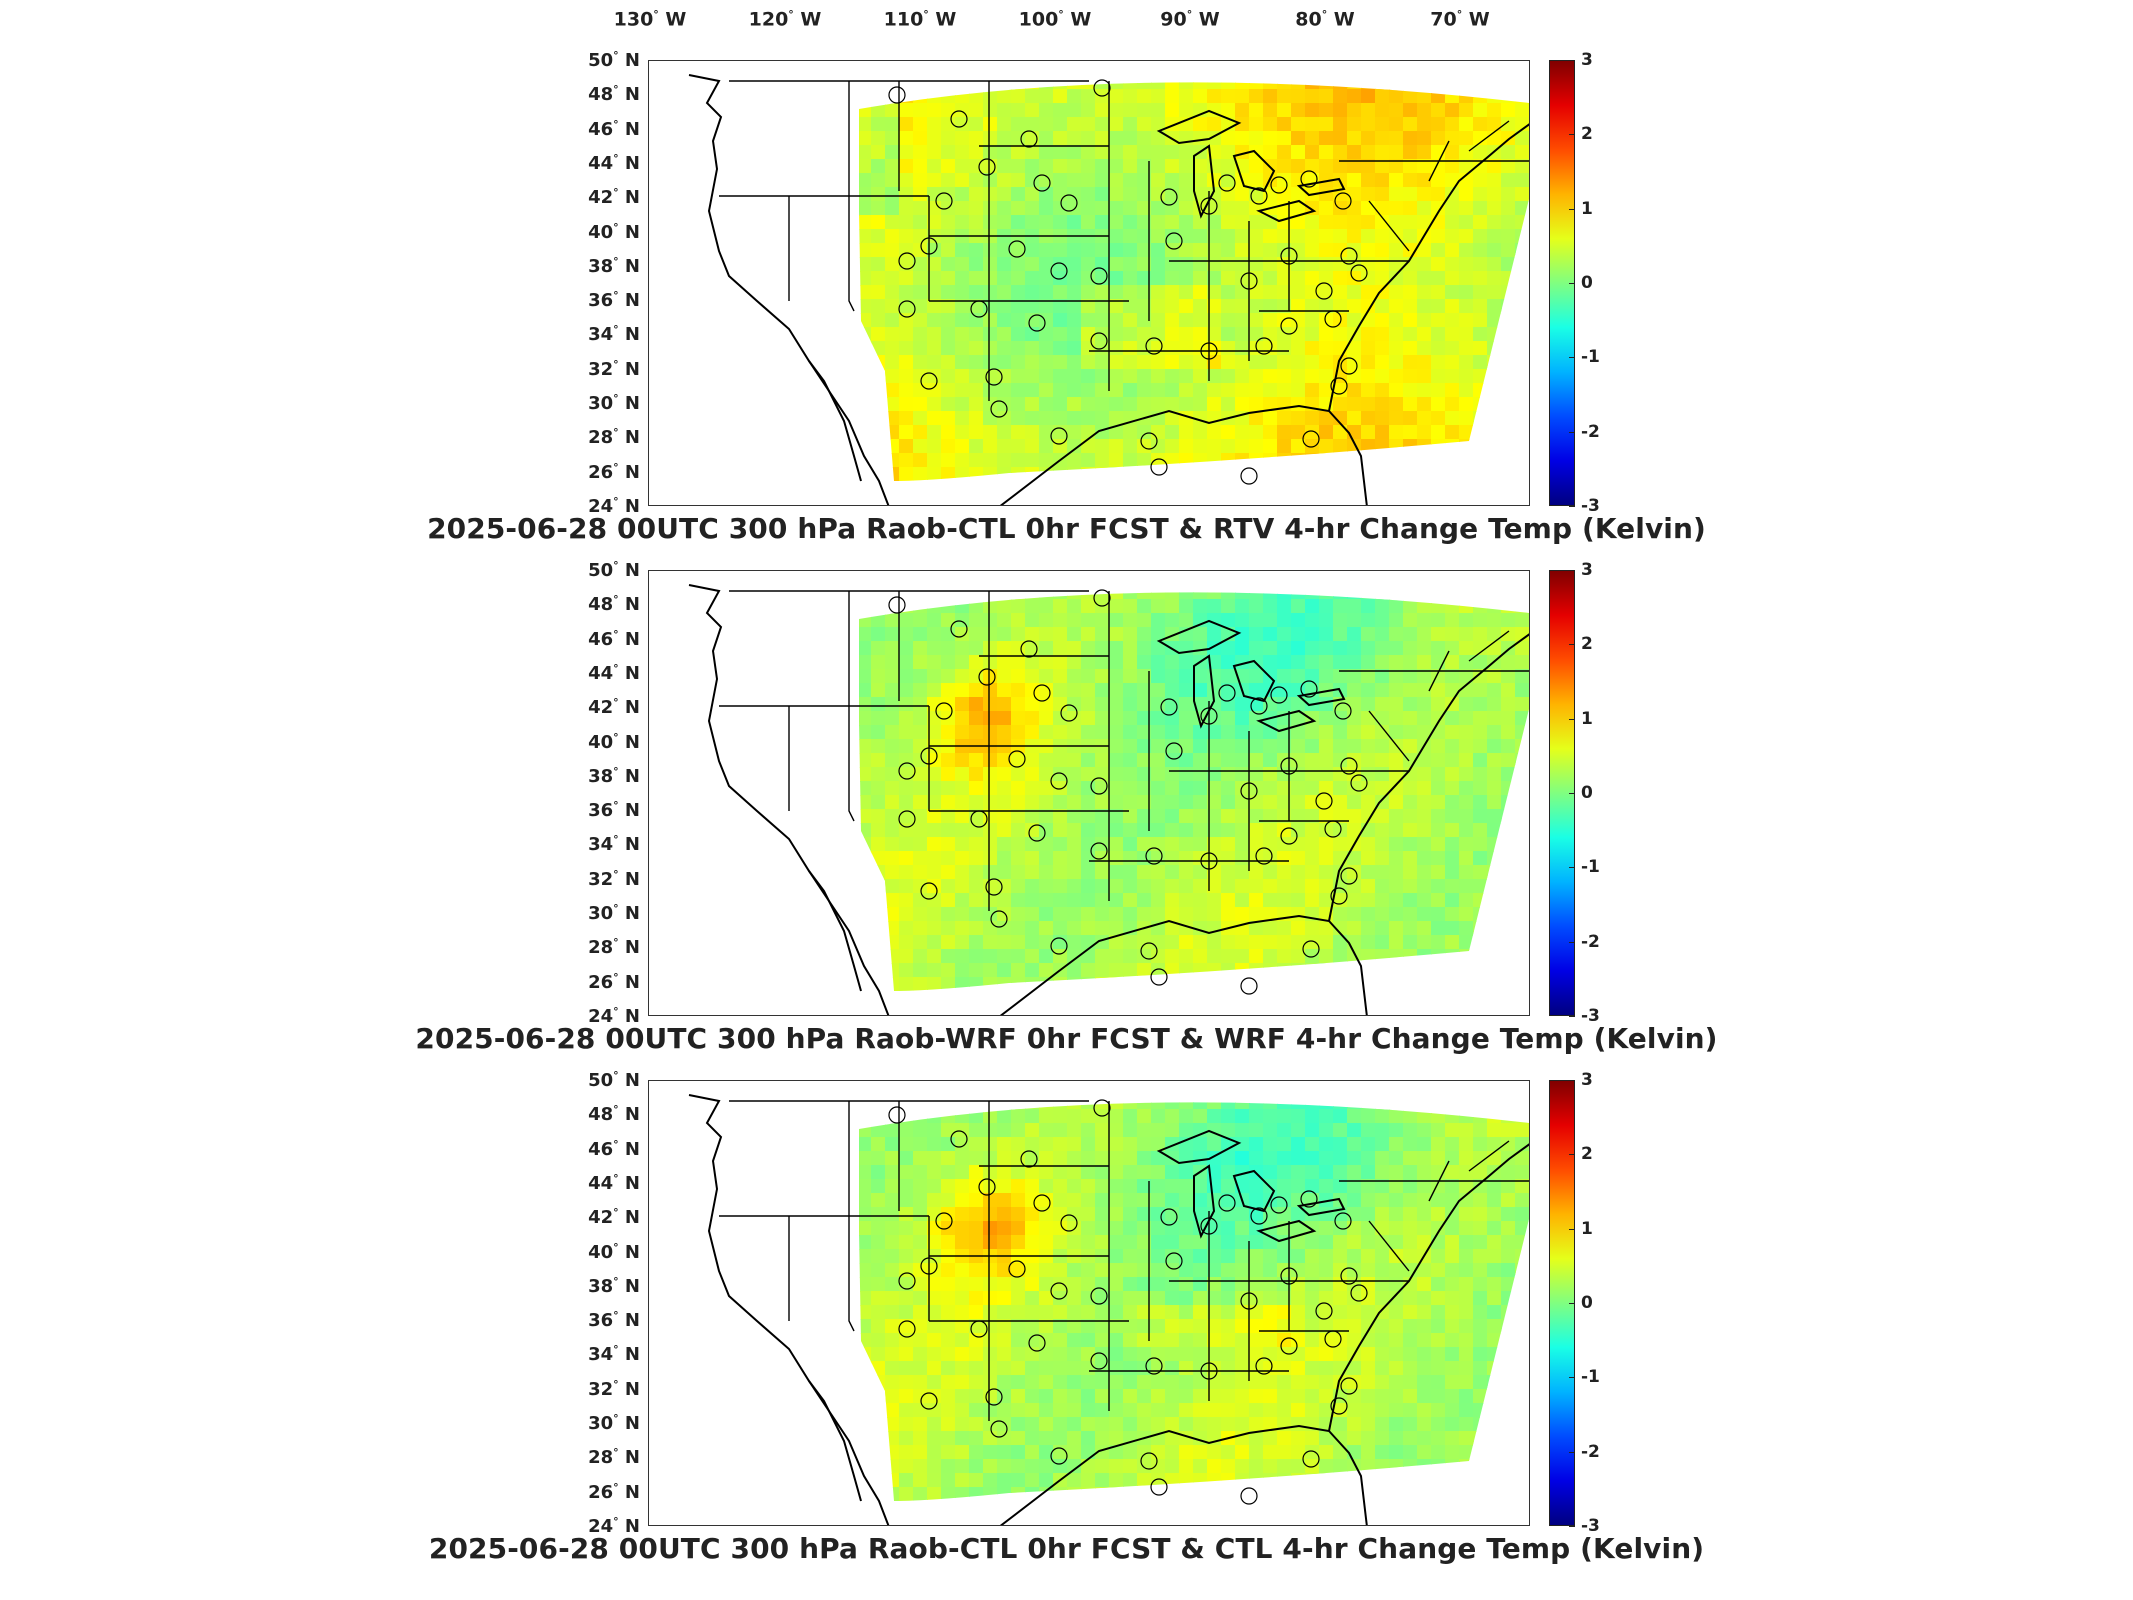 This screenshot has width=2133, height=1600. What do you see at coordinates (1108, 1309) in the screenshot?
I see `temperature-map` at bounding box center [1108, 1309].